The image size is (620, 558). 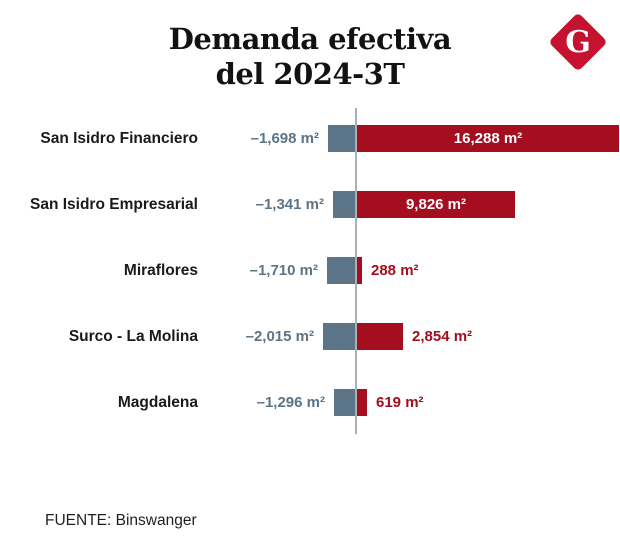 What do you see at coordinates (290, 403) in the screenshot?
I see `negative-value-label: –1,296 m²` at bounding box center [290, 403].